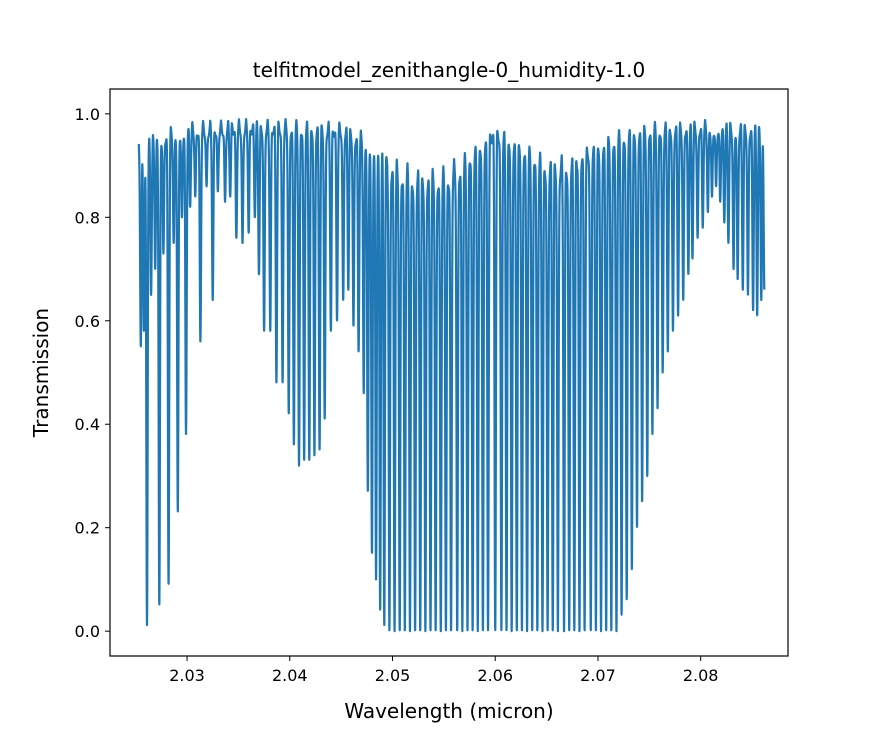 Image resolution: width=876 pixels, height=750 pixels. I want to click on y-tick-label: 0.0, so click(87, 631).